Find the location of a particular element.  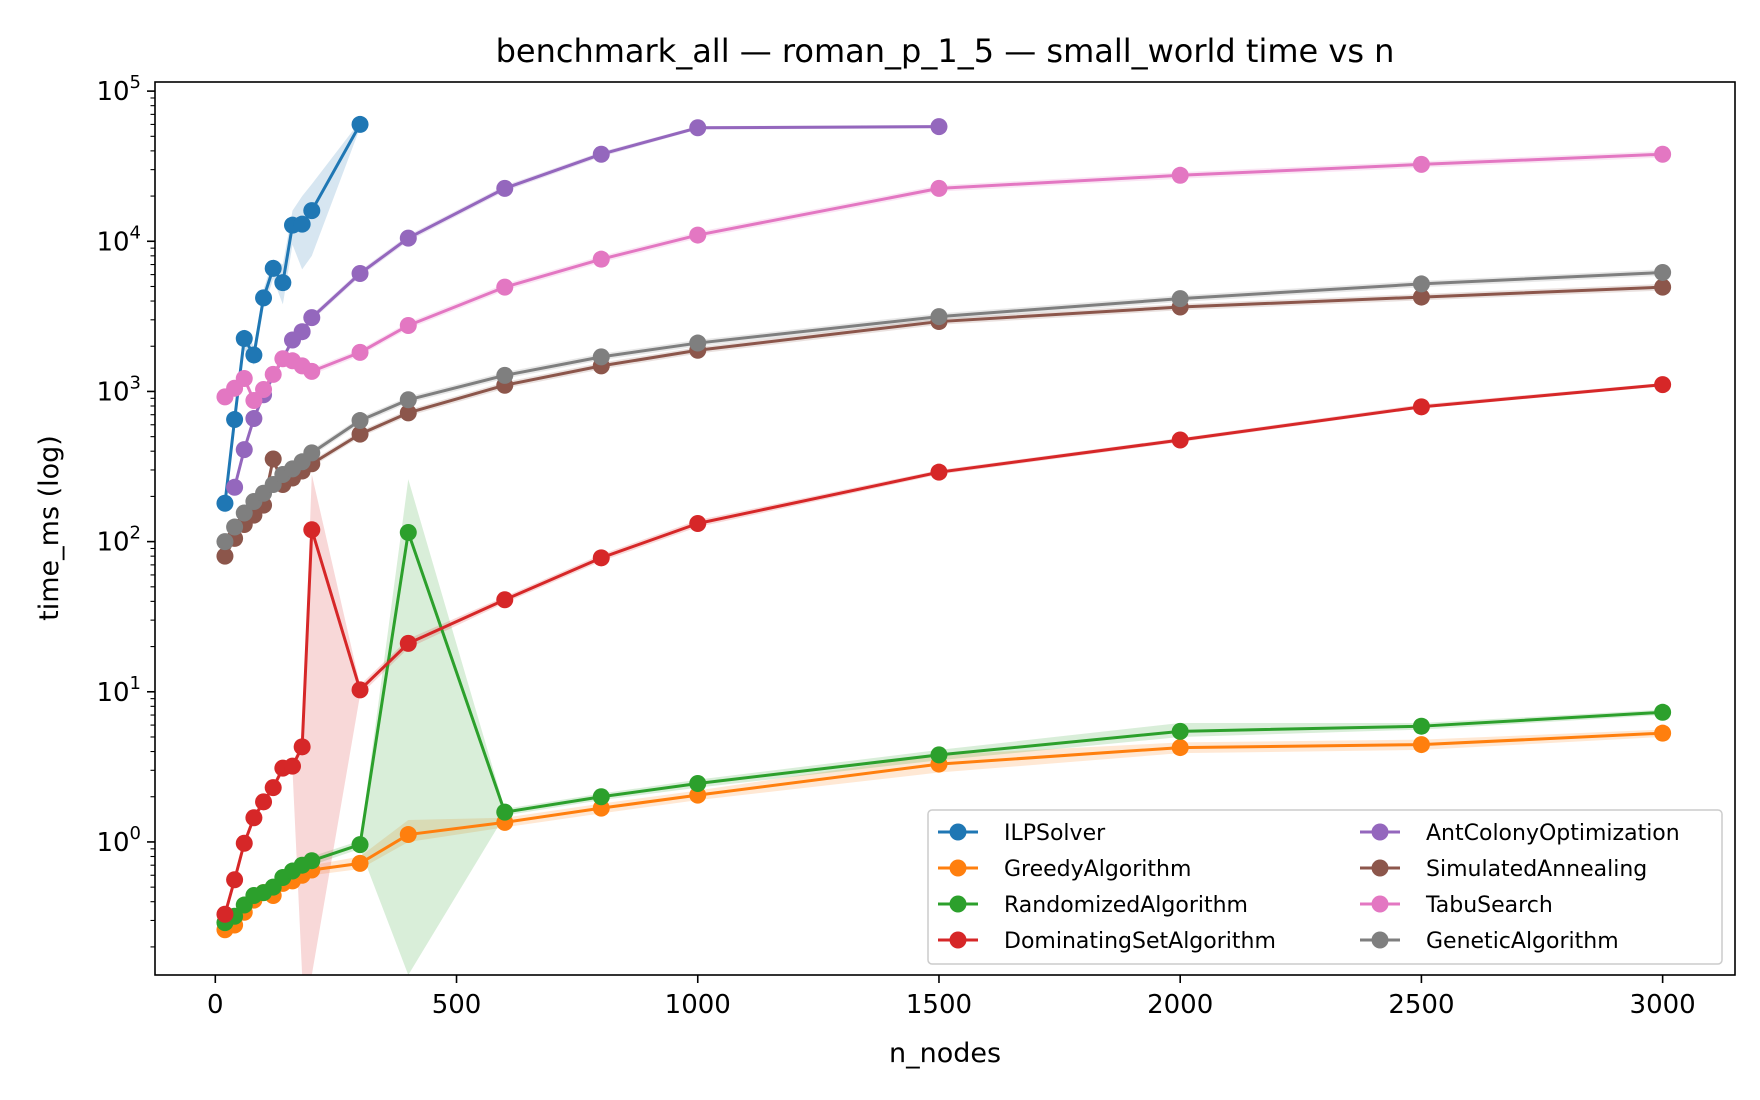

legend-box is located at coordinates (1325, 887).